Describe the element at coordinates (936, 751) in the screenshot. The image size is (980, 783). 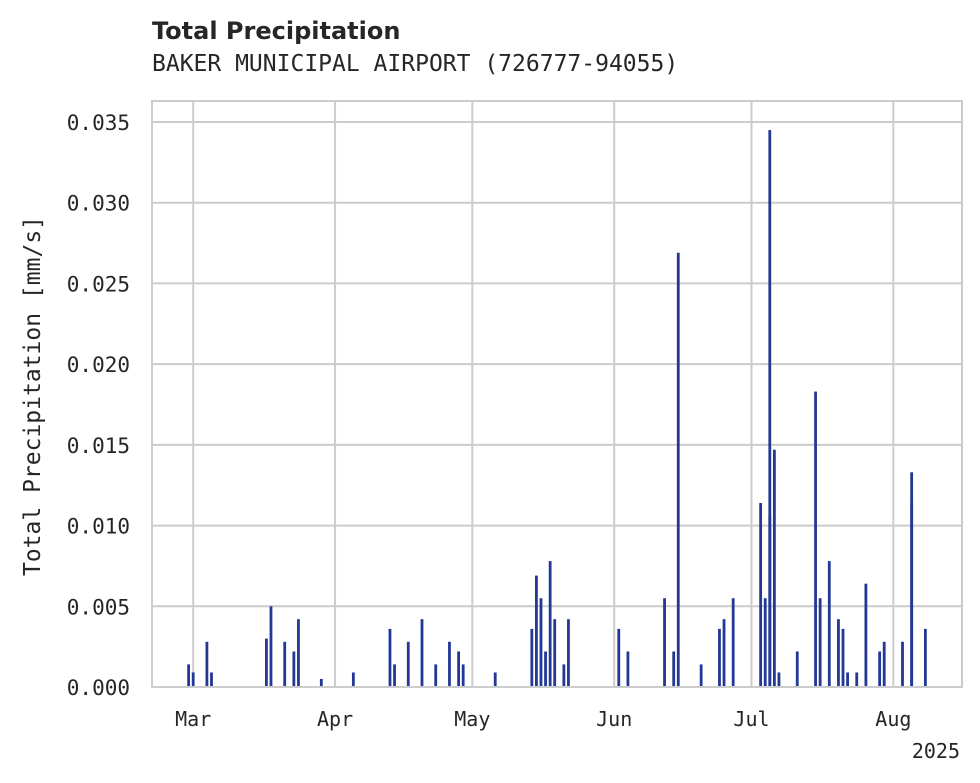
I see `x-axis-year-label: 2025` at that location.